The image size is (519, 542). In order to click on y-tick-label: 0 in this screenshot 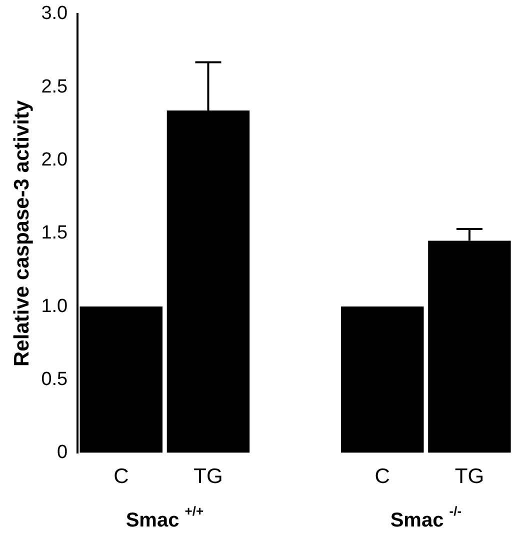, I will do `click(62, 453)`.